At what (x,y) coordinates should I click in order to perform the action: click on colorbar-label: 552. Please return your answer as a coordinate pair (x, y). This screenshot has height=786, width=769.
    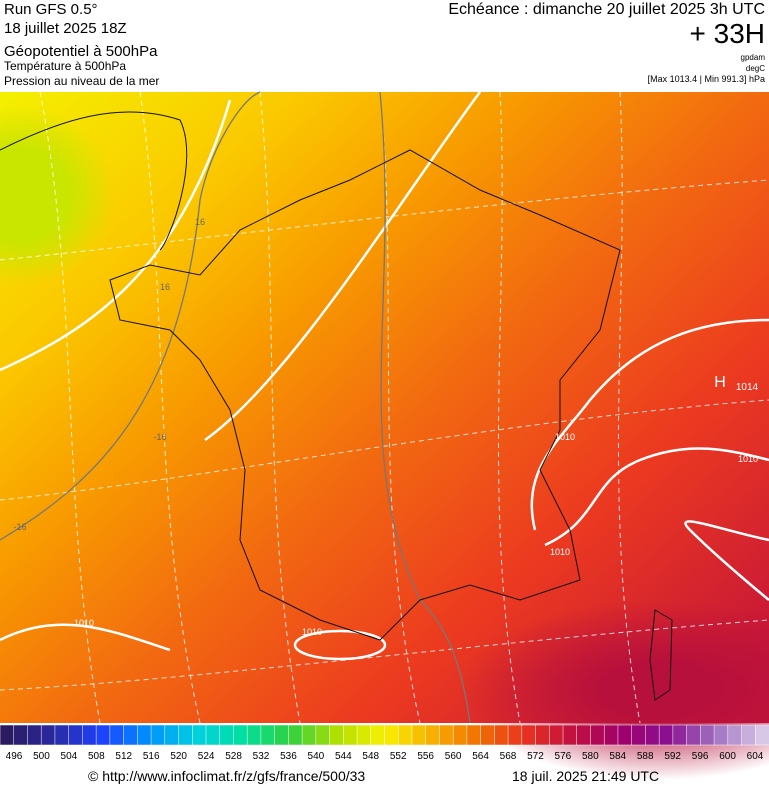
    Looking at the image, I should click on (398, 756).